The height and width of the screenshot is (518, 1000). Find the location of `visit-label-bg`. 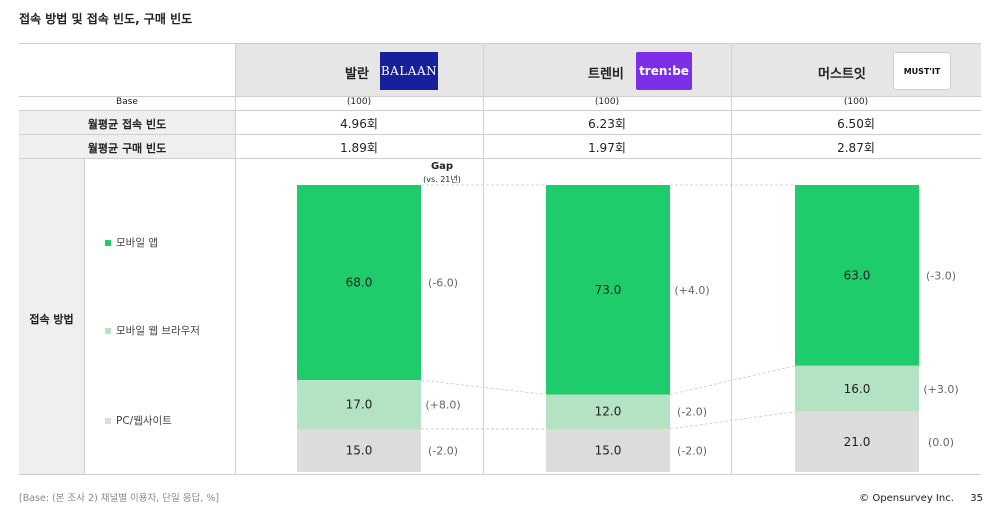

visit-label-bg is located at coordinates (127, 122).